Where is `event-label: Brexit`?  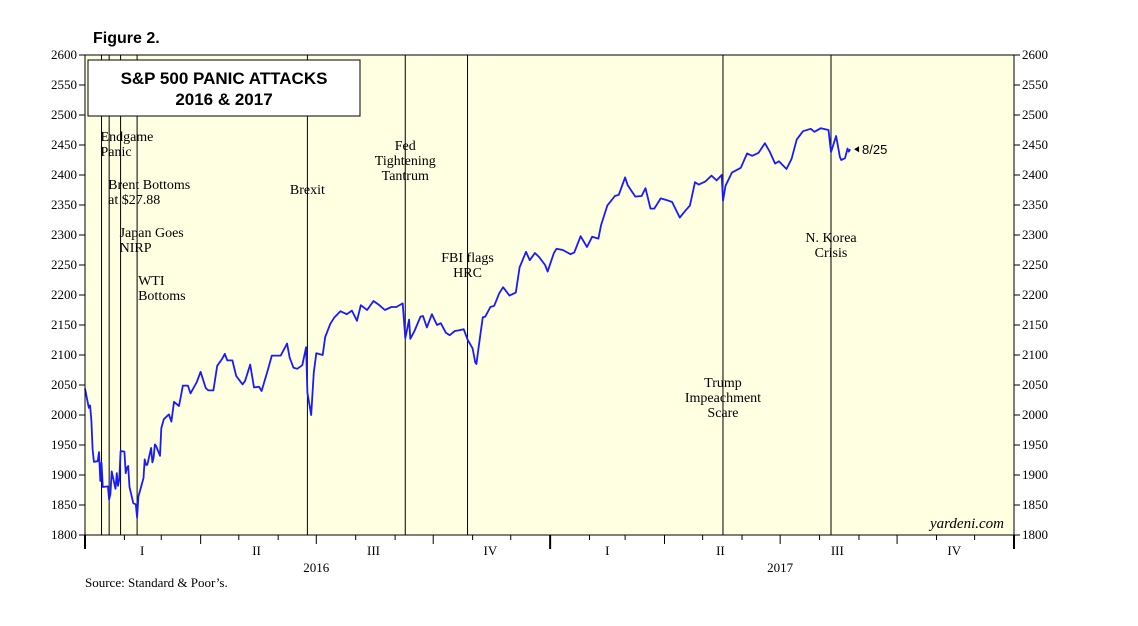 event-label: Brexit is located at coordinates (307, 190).